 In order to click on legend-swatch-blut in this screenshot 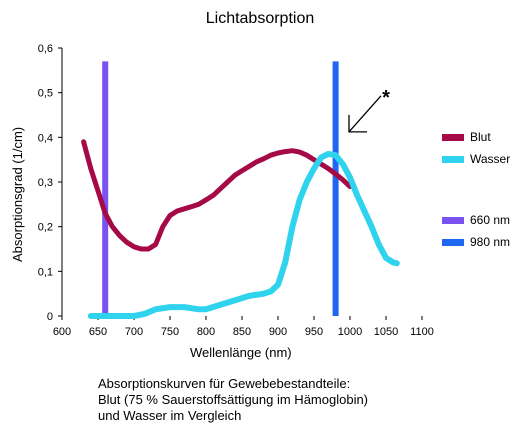, I will do `click(453, 137)`.